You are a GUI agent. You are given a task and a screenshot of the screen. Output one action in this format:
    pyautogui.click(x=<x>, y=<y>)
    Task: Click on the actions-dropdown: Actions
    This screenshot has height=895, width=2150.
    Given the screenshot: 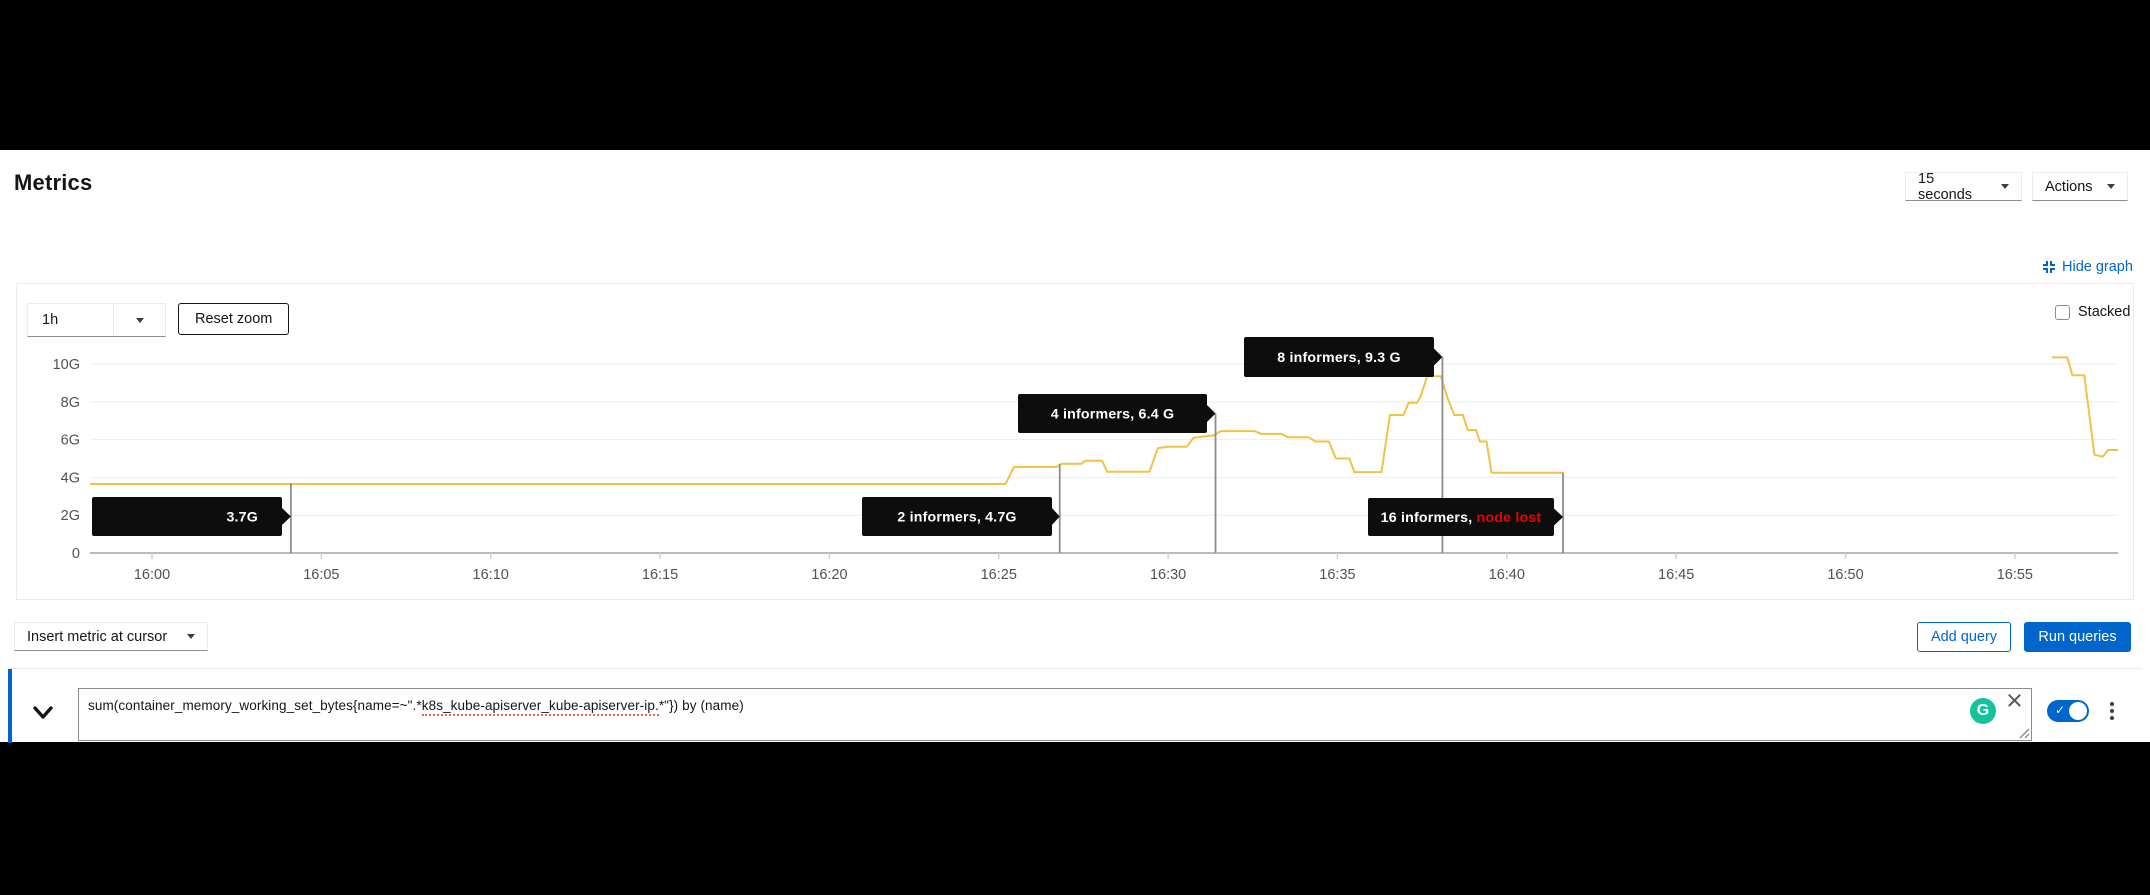 What is the action you would take?
    pyautogui.click(x=2080, y=186)
    